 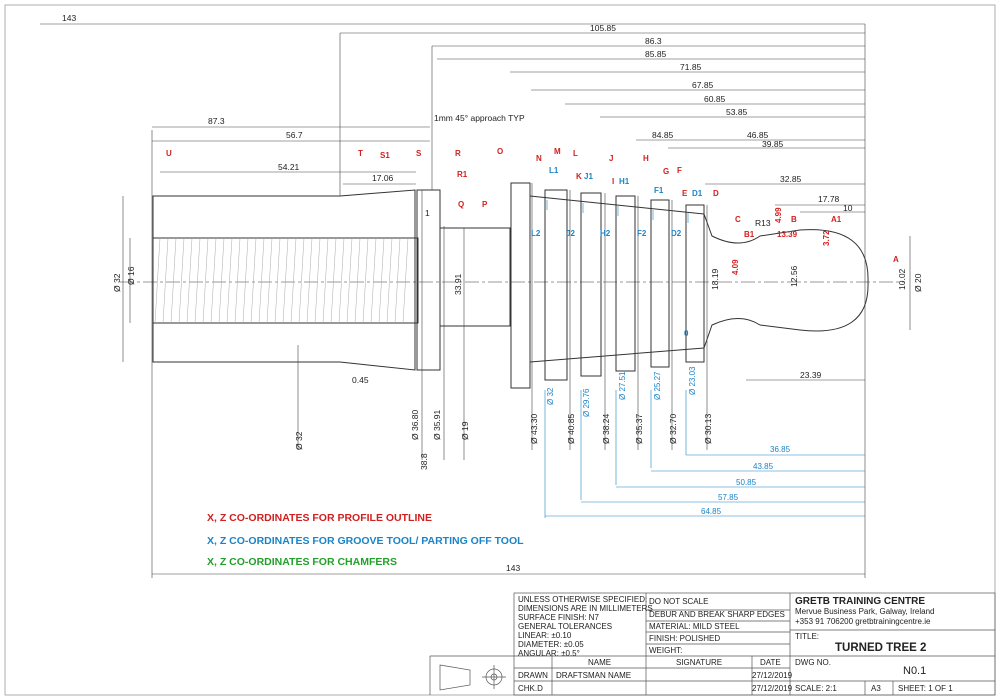 What do you see at coordinates (704, 359) in the screenshot?
I see `groove-dimension-lines` at bounding box center [704, 359].